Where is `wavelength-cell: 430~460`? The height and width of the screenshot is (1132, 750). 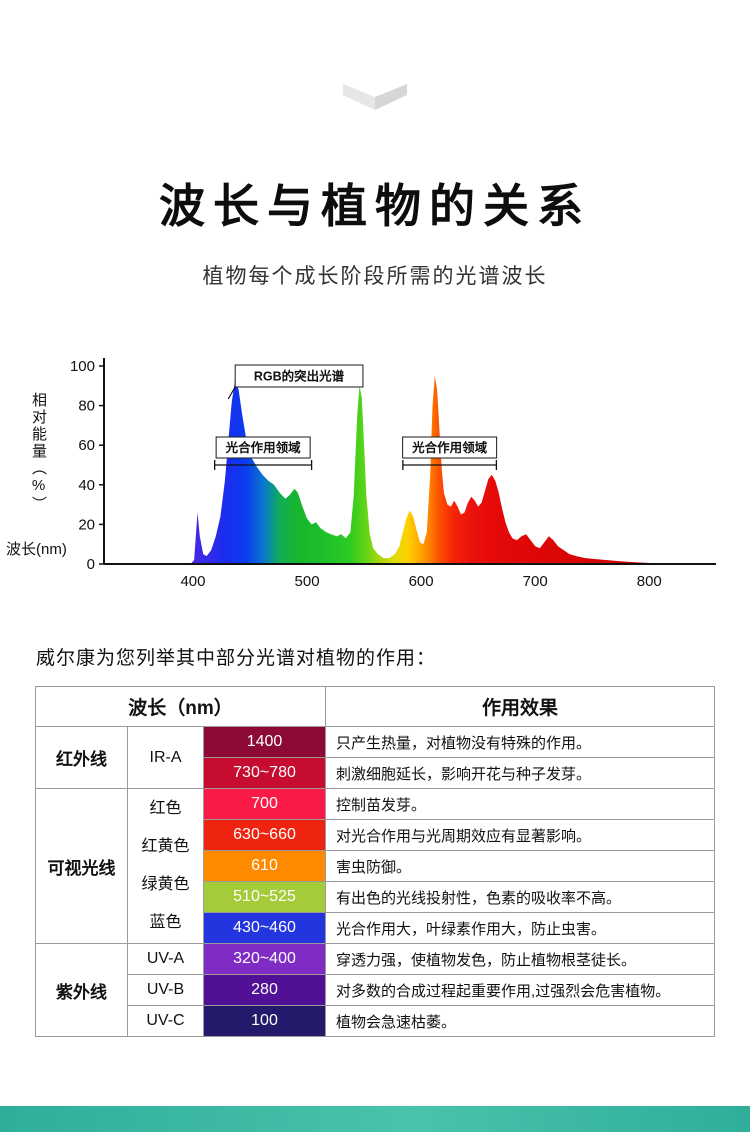
wavelength-cell: 430~460 is located at coordinates (264, 928).